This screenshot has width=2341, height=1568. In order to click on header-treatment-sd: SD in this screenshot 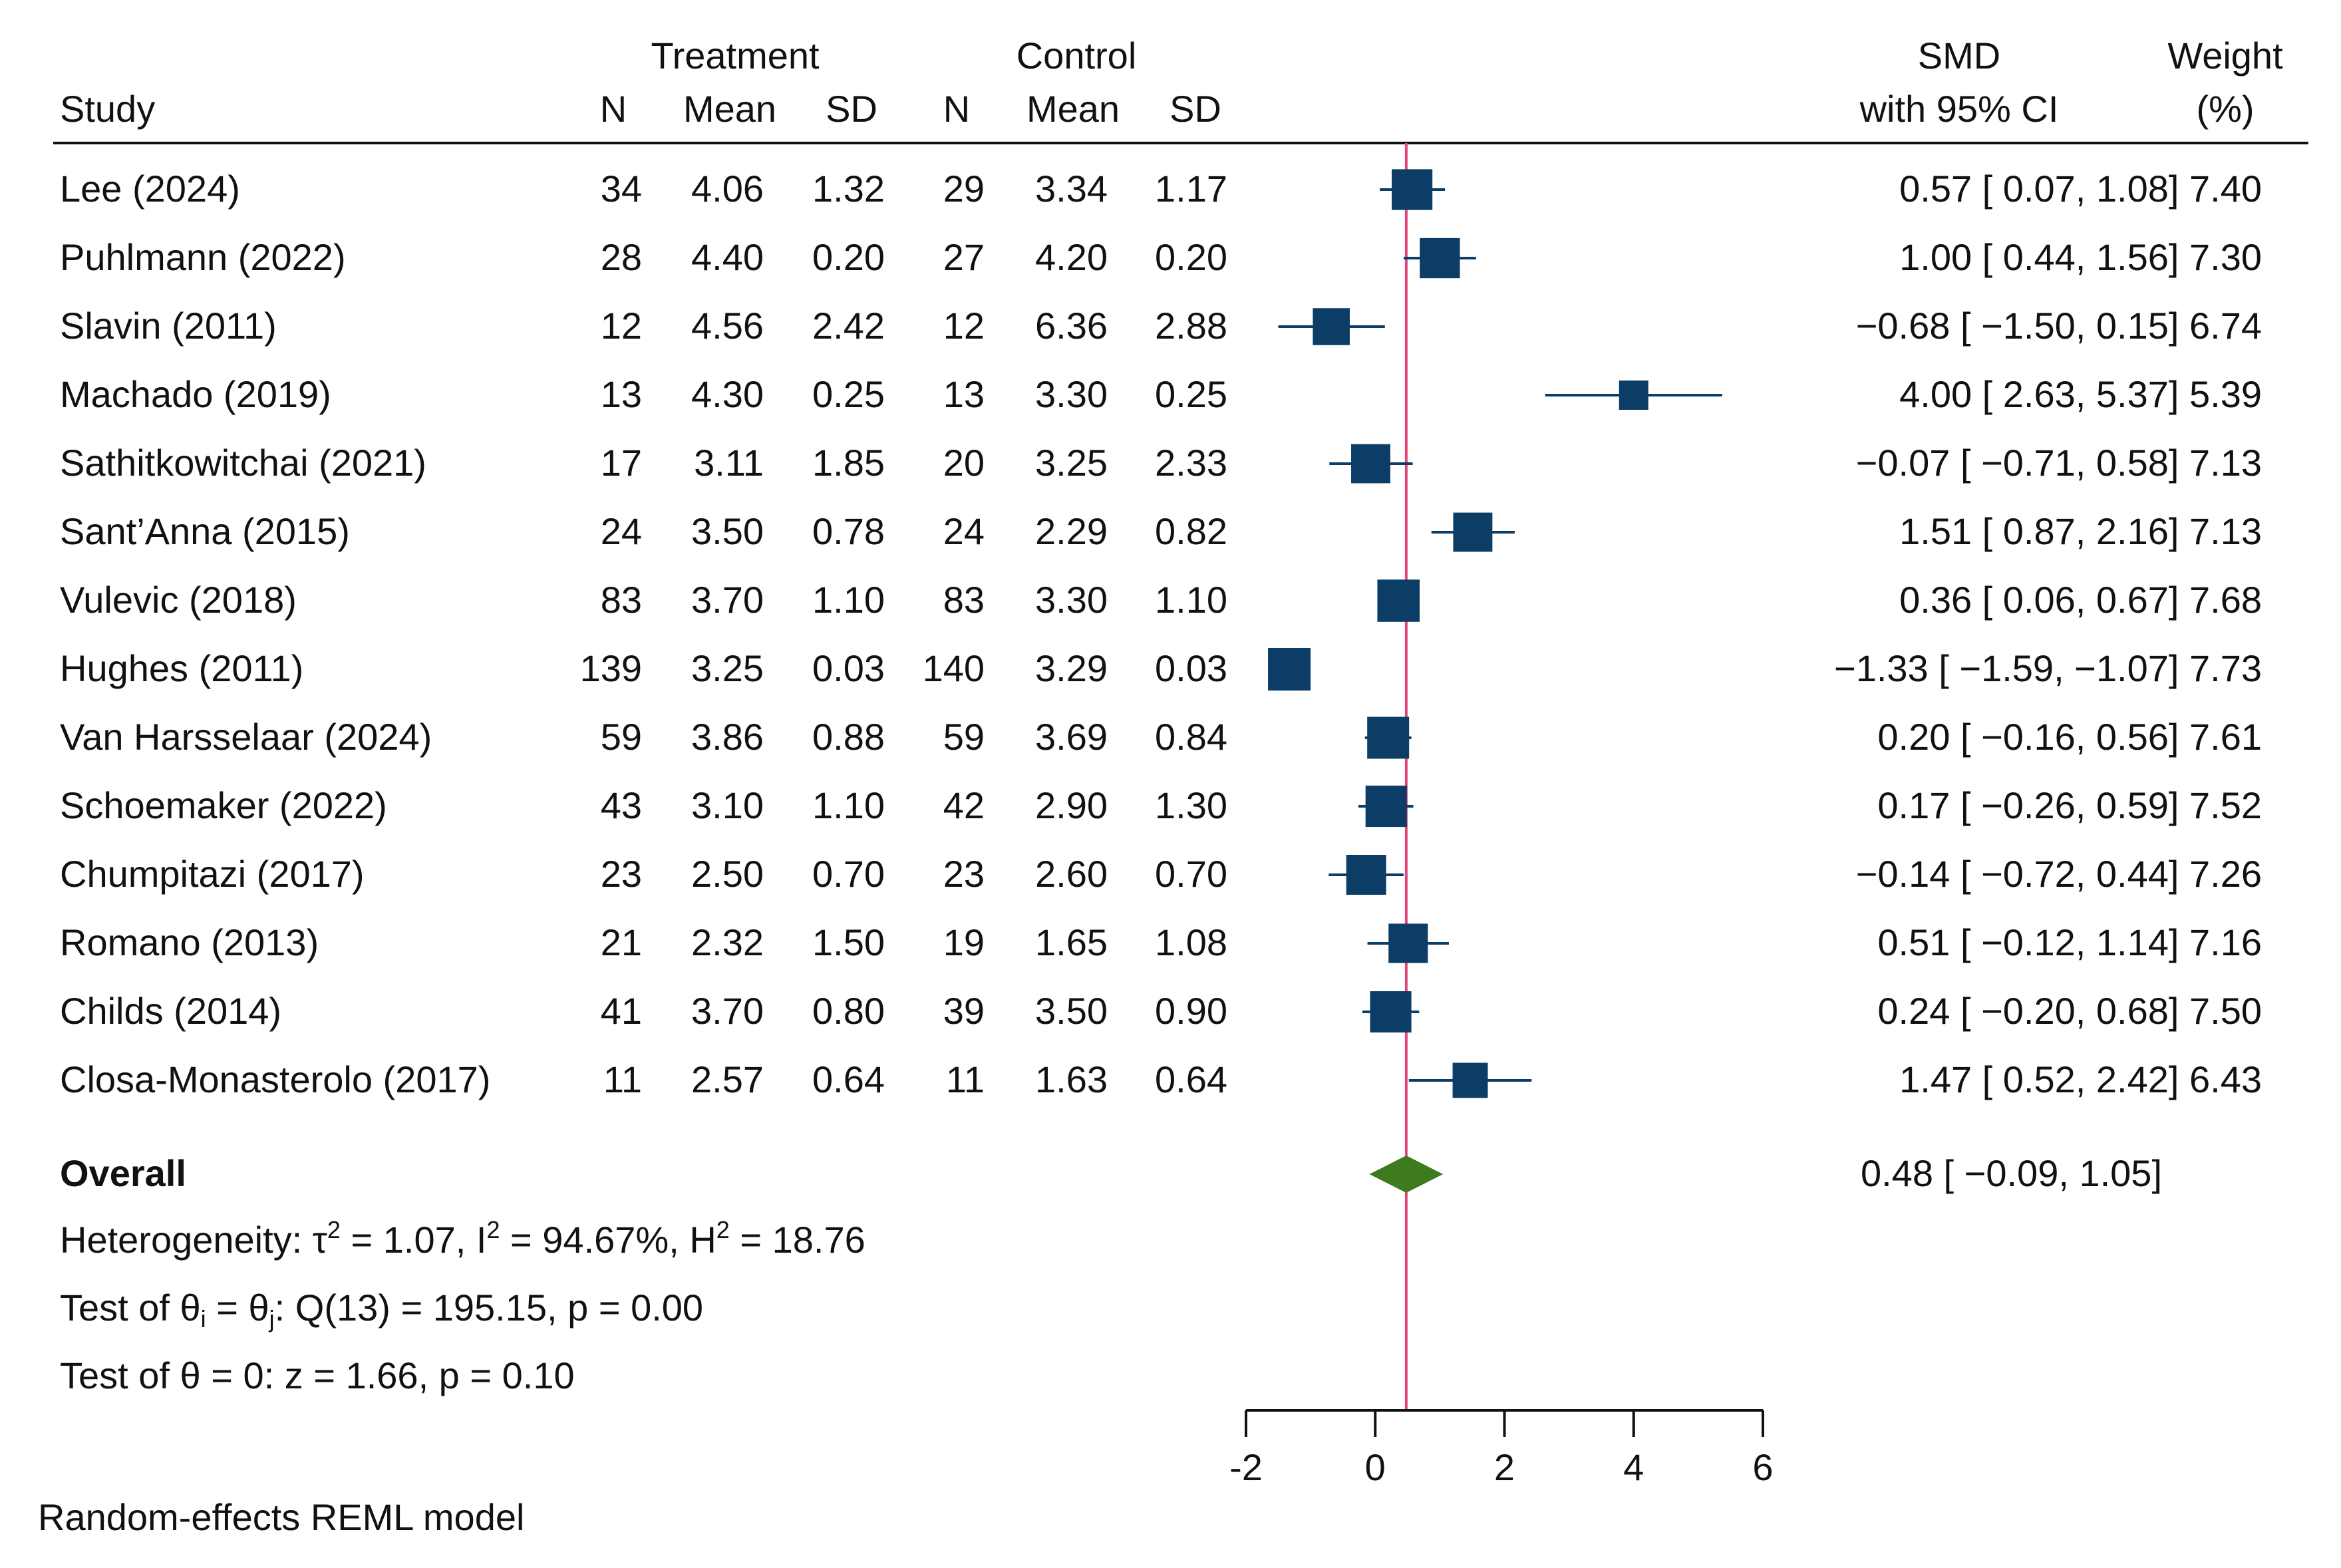, I will do `click(851, 109)`.